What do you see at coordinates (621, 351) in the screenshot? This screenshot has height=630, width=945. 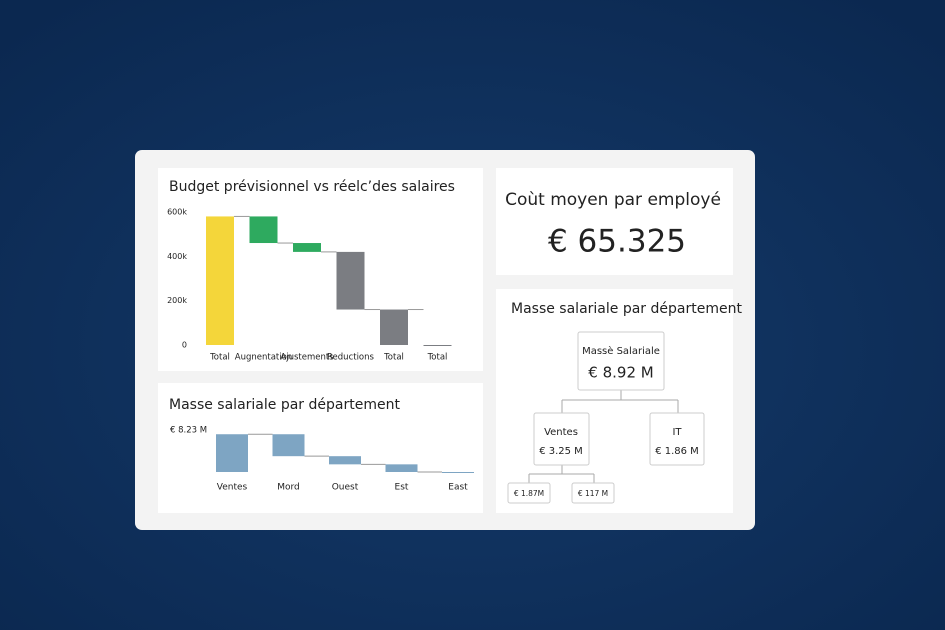 I see `node-label: Massè Salariale` at bounding box center [621, 351].